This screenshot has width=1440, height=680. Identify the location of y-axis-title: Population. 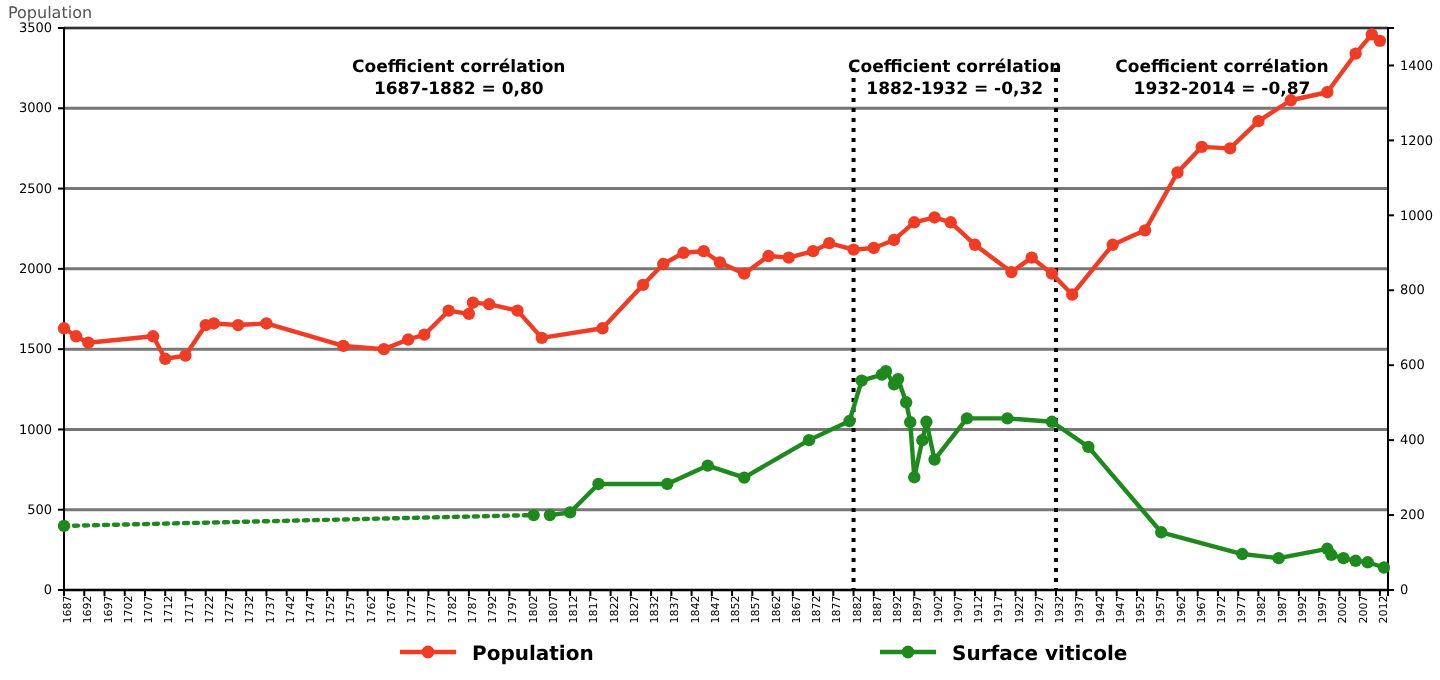
(50, 13).